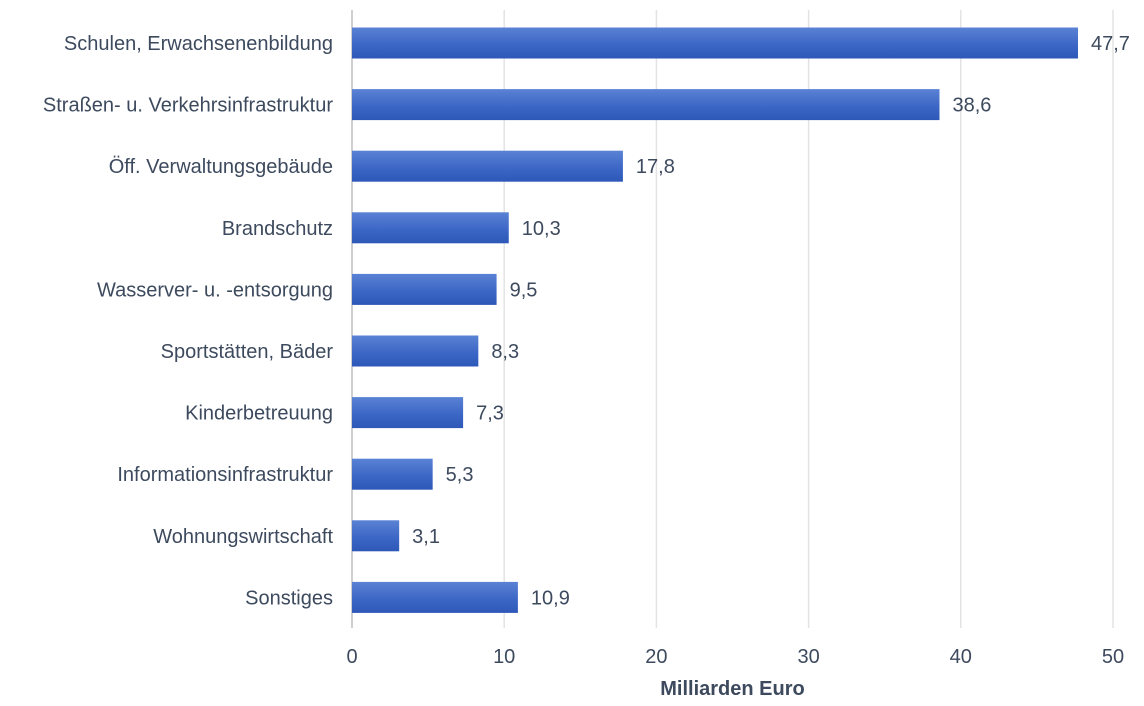  What do you see at coordinates (505, 352) in the screenshot?
I see `value-label-5: 8,3` at bounding box center [505, 352].